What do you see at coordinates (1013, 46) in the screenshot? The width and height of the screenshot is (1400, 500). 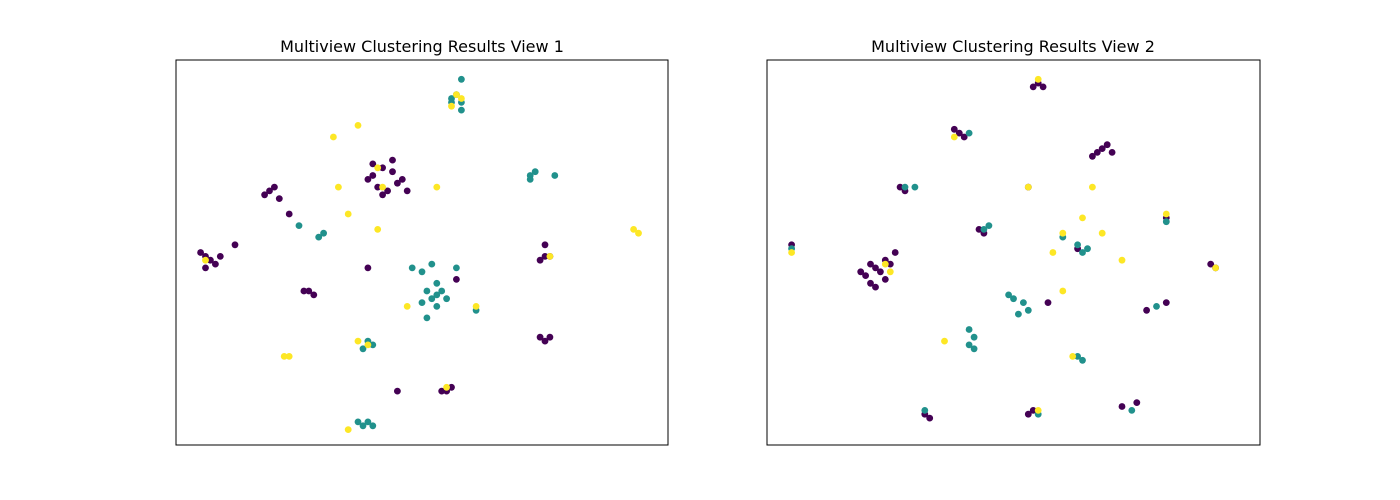 I see `chart-title-view-2: Multiview Clustering Results View 2` at bounding box center [1013, 46].